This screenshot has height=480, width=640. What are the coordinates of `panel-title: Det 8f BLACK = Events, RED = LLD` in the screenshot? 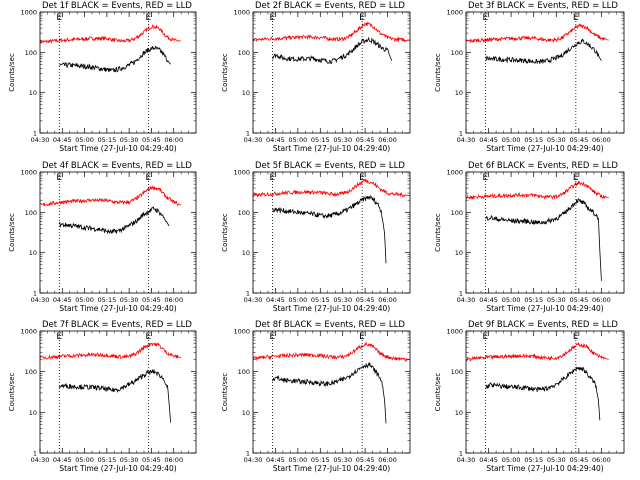 It's located at (330, 325).